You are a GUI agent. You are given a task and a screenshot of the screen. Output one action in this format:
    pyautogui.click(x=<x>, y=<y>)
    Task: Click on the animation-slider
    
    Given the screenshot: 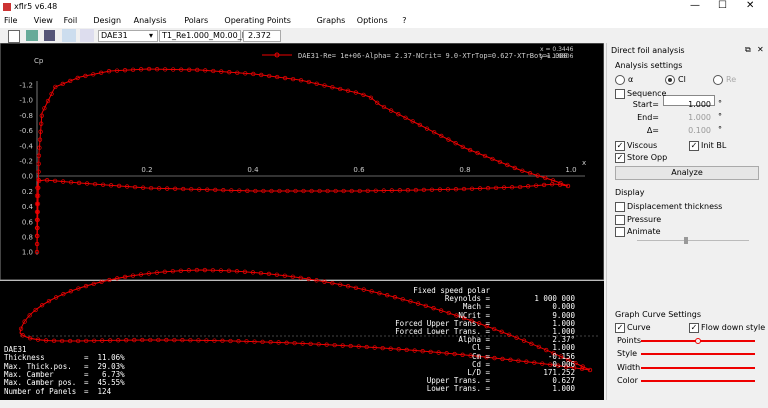 What is the action you would take?
    pyautogui.click(x=693, y=240)
    